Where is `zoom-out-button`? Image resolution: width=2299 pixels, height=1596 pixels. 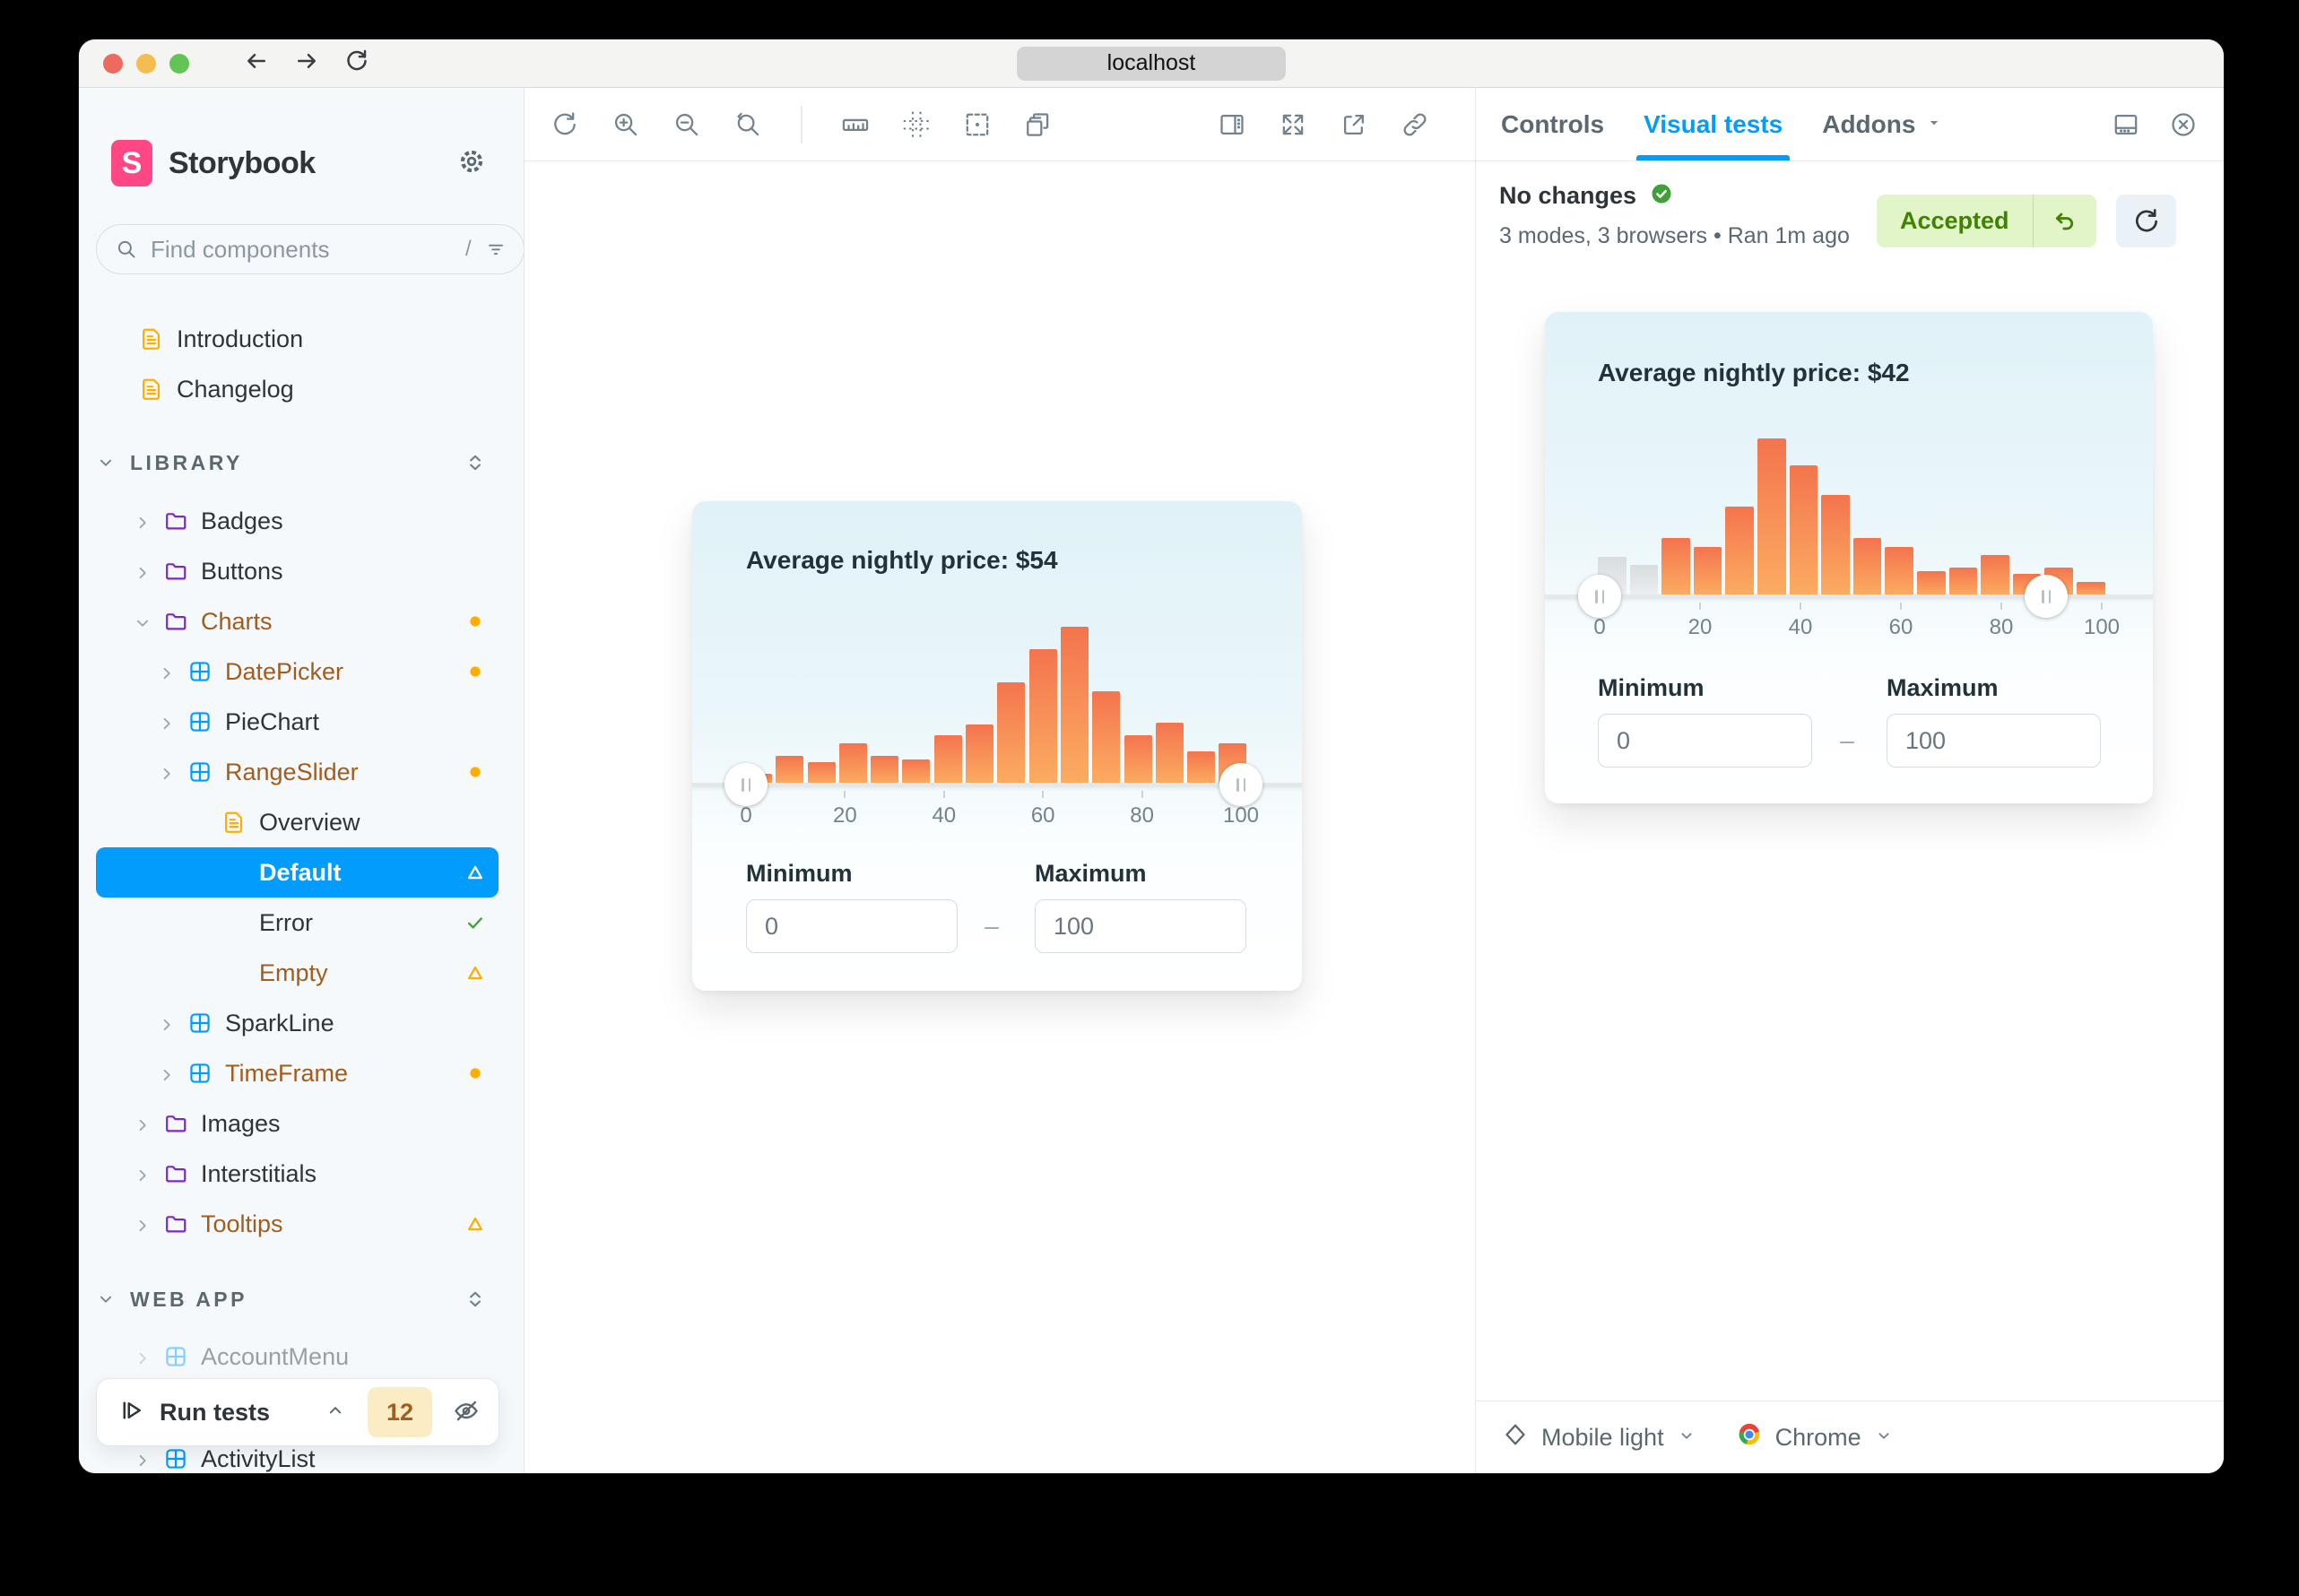
zoom-out-button is located at coordinates (687, 124).